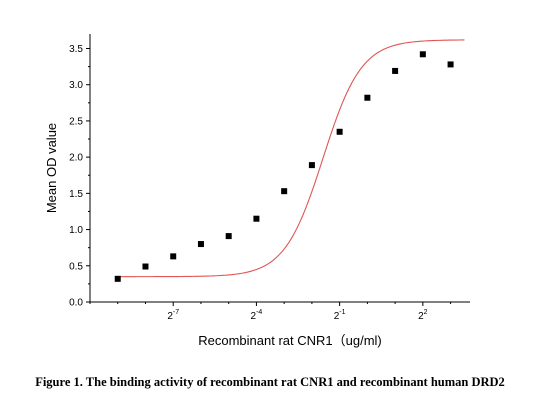 Image resolution: width=540 pixels, height=408 pixels. I want to click on x-tick-label: 2-1, so click(340, 315).